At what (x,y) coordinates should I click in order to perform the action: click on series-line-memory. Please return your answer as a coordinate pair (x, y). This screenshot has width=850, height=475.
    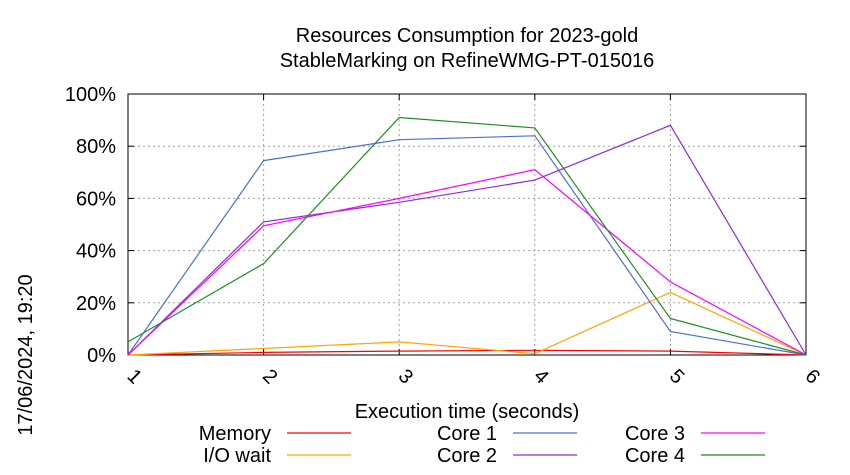
    Looking at the image, I should click on (467, 352).